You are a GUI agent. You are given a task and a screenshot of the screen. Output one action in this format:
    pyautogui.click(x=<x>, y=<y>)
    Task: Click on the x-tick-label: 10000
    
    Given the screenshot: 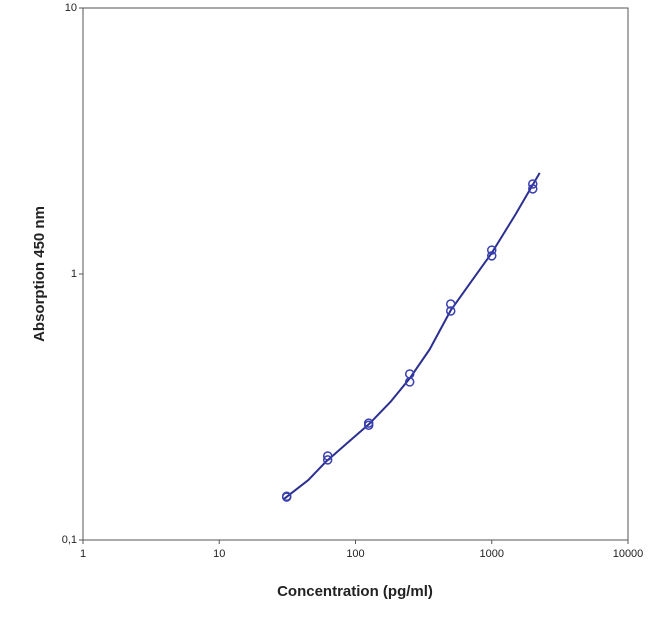 What is the action you would take?
    pyautogui.click(x=628, y=554)
    